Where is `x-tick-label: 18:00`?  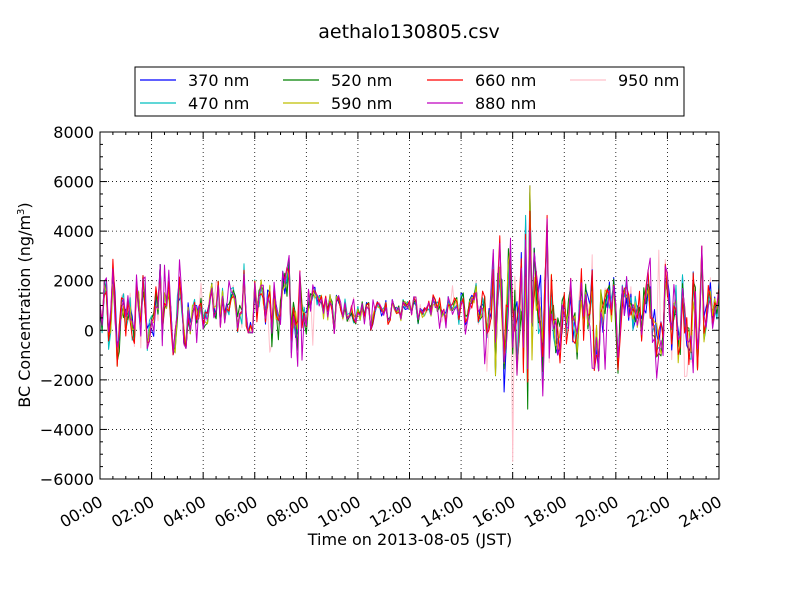 x-tick-label: 18:00 is located at coordinates (545, 512).